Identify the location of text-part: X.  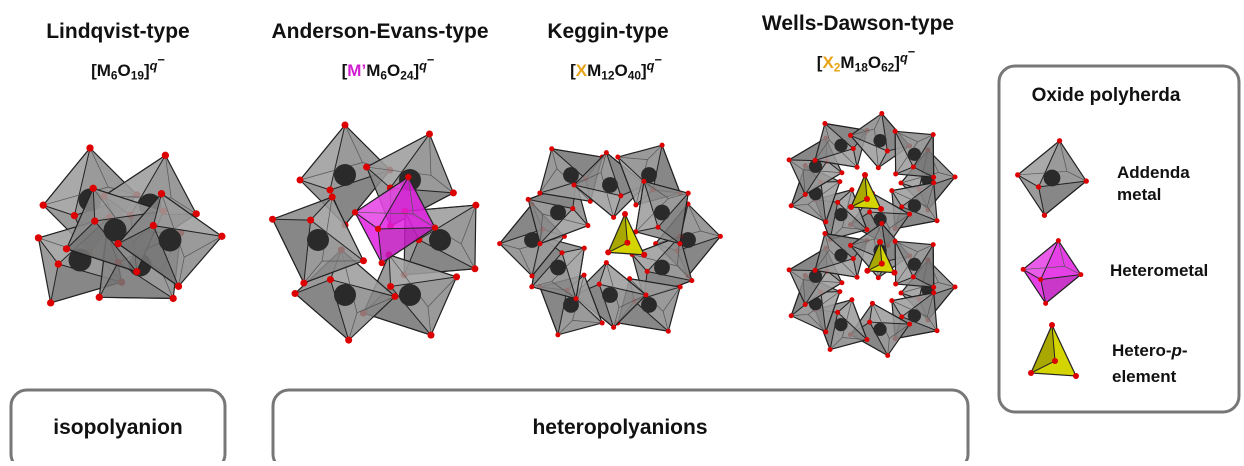
(828, 62).